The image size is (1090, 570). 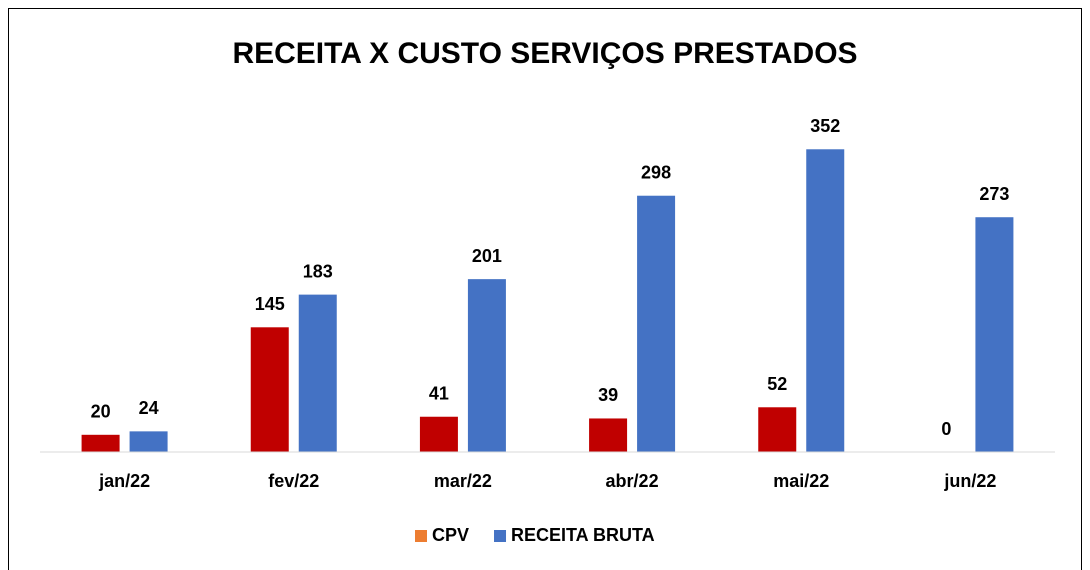 What do you see at coordinates (825, 126) in the screenshot?
I see `data-label: 352` at bounding box center [825, 126].